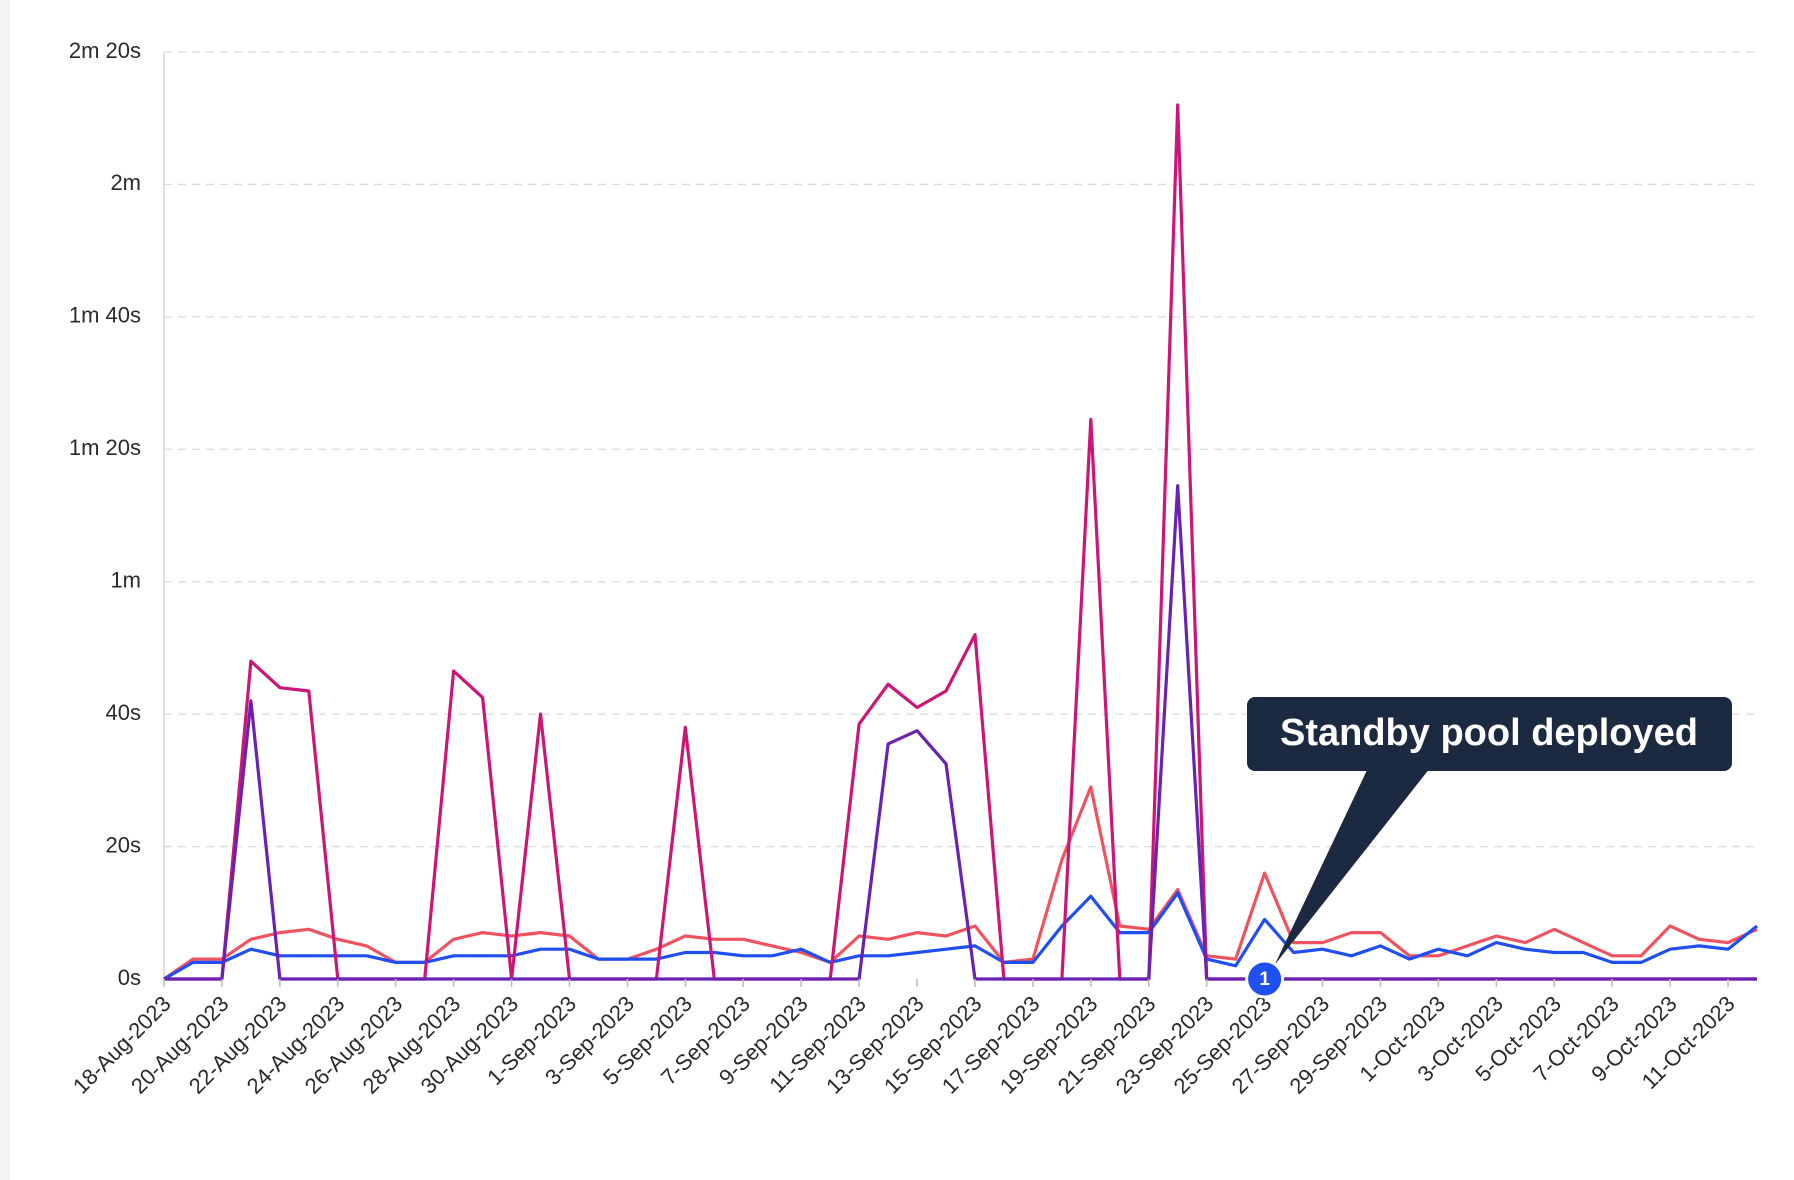  Describe the element at coordinates (125, 580) in the screenshot. I see `y-tick-label: 1m` at that location.